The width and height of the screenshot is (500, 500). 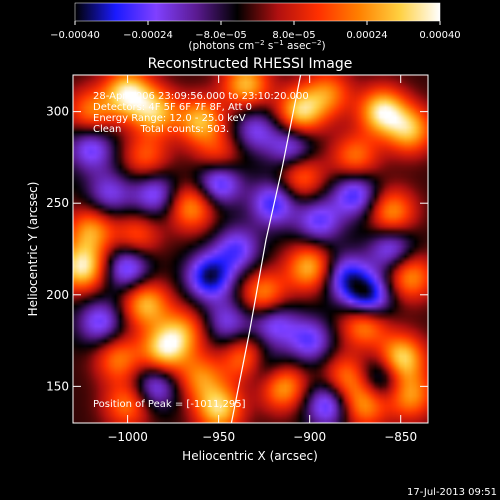 I want to click on colorbar-units: (photons cm−2 s−1 asec−2), so click(x=256, y=45).